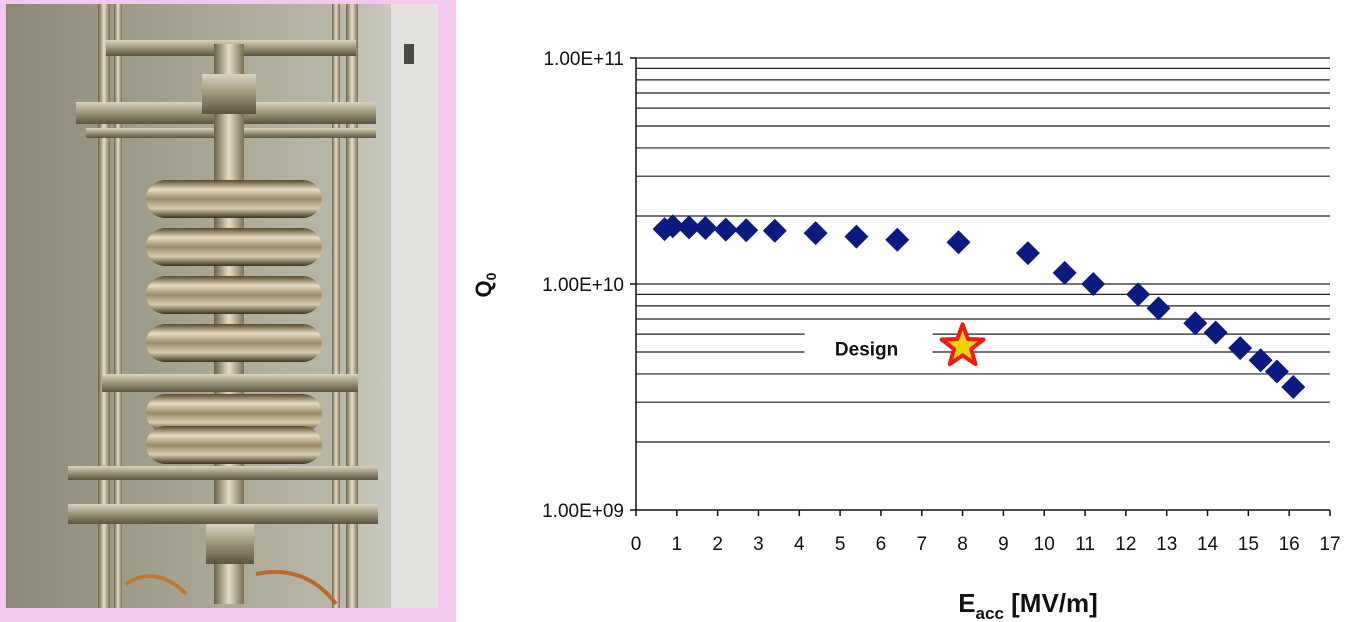  Describe the element at coordinates (1208, 544) in the screenshot. I see `x-tick-label: 14` at that location.